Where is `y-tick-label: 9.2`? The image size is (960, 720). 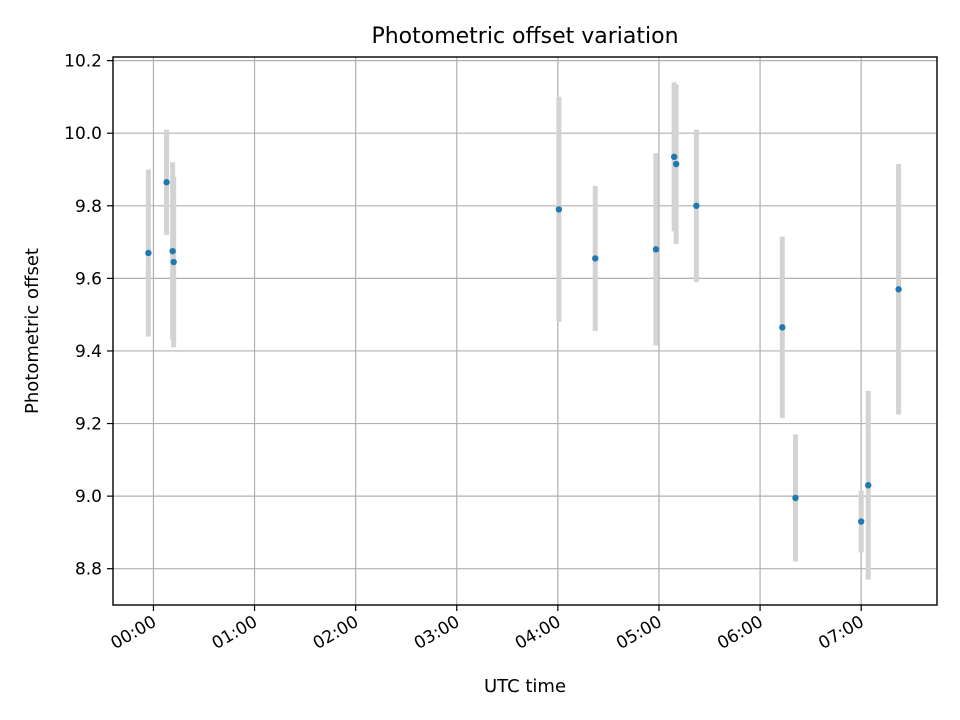
y-tick-label: 9.2 is located at coordinates (88, 425).